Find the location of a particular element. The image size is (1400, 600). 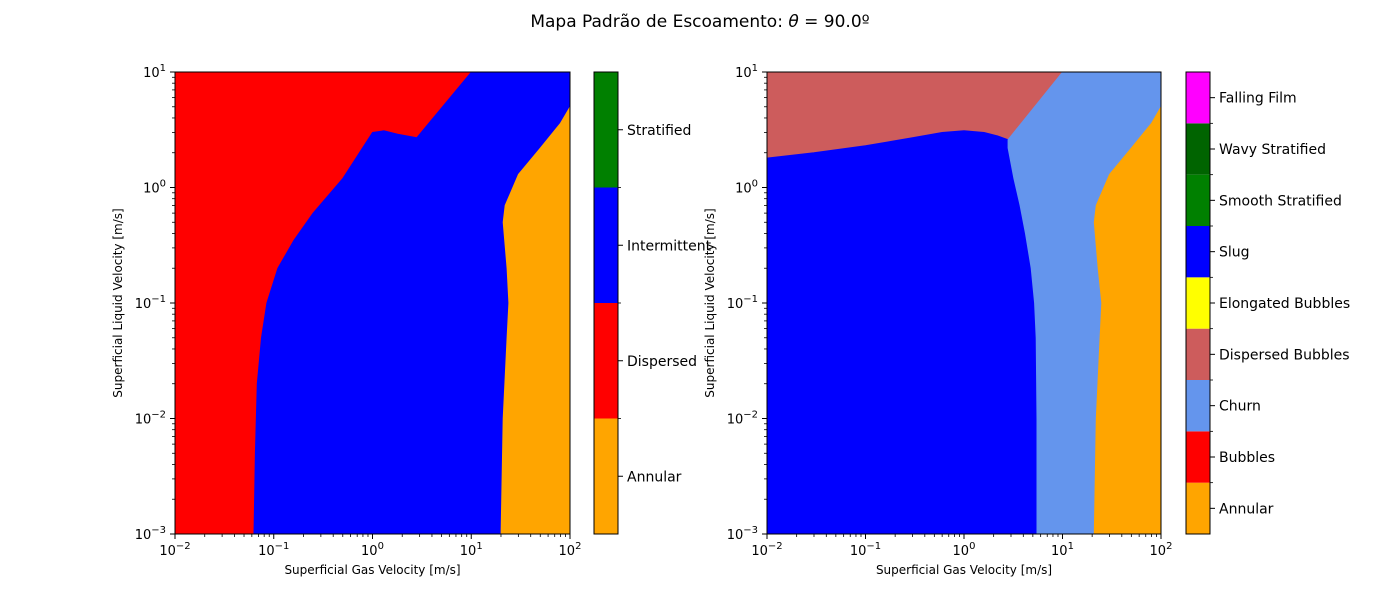

colorbar-label: Stratified is located at coordinates (659, 131).